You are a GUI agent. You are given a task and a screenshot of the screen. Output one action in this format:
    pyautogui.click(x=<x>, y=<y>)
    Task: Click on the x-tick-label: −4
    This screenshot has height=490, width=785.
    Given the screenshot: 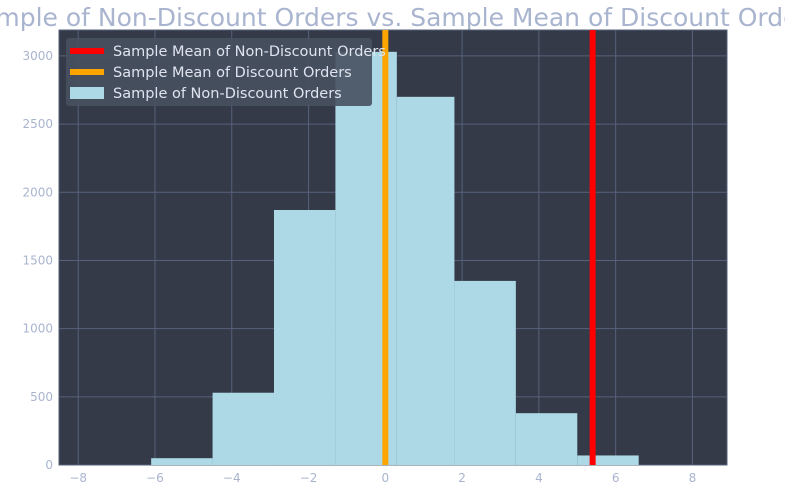 What is the action you would take?
    pyautogui.click(x=232, y=478)
    